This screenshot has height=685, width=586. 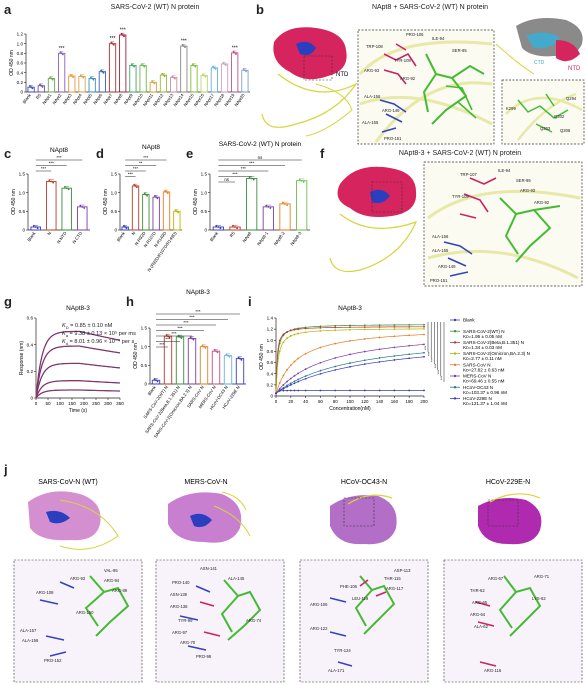 I want to click on c-ytick-label: 1.0, so click(x=22, y=192).